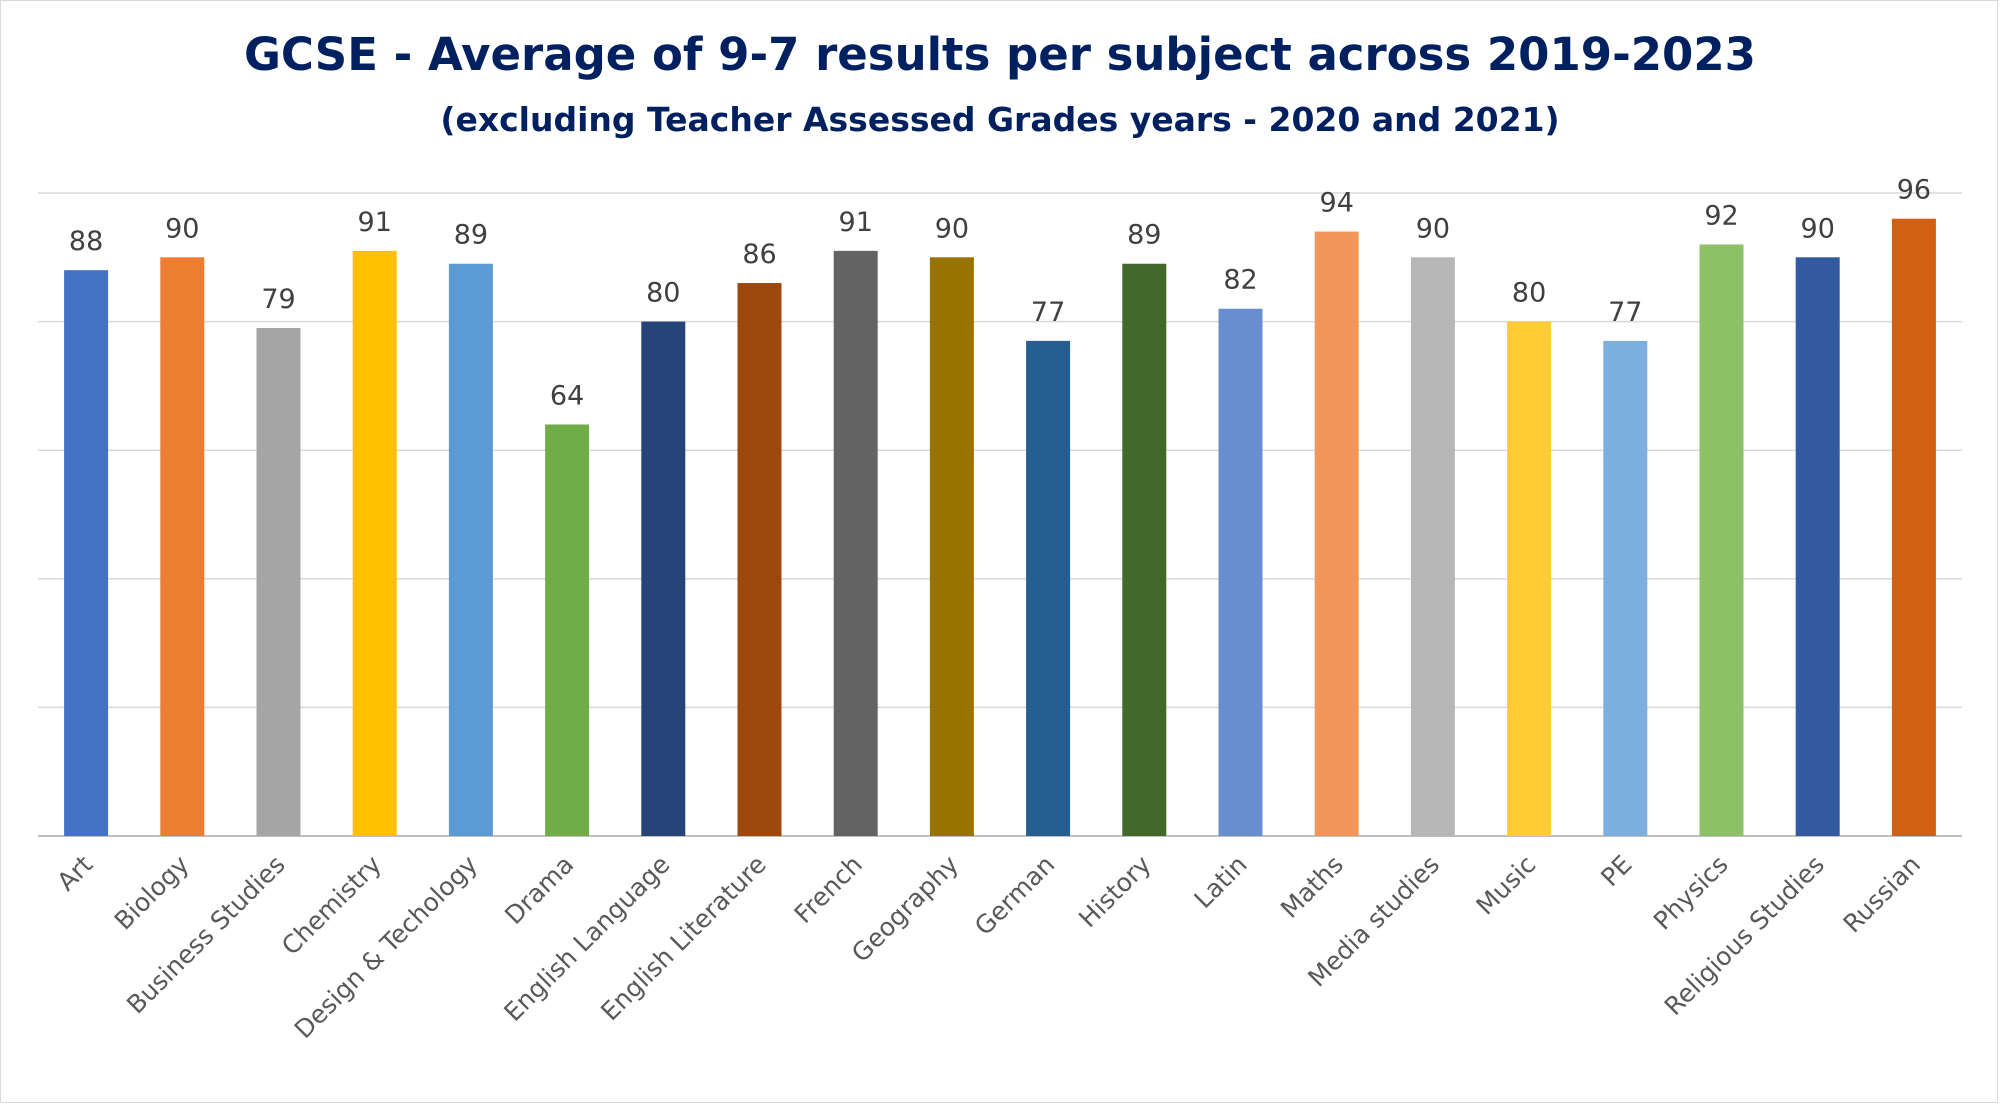 The width and height of the screenshot is (2000, 1105). Describe the element at coordinates (386, 947) in the screenshot. I see `category-tick-label: Design & Techology` at that location.